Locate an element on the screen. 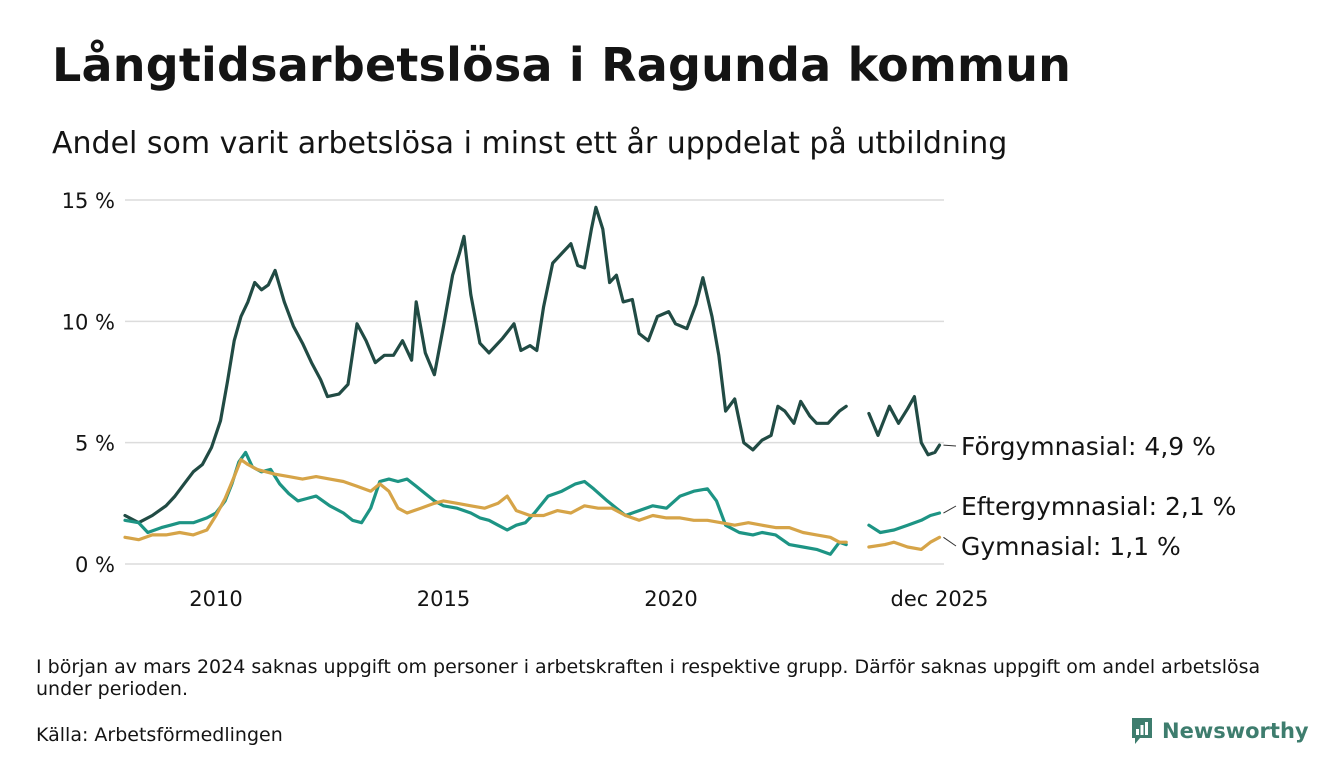 The height and width of the screenshot is (780, 1340). brand-name: Newsworthy is located at coordinates (1235, 731).